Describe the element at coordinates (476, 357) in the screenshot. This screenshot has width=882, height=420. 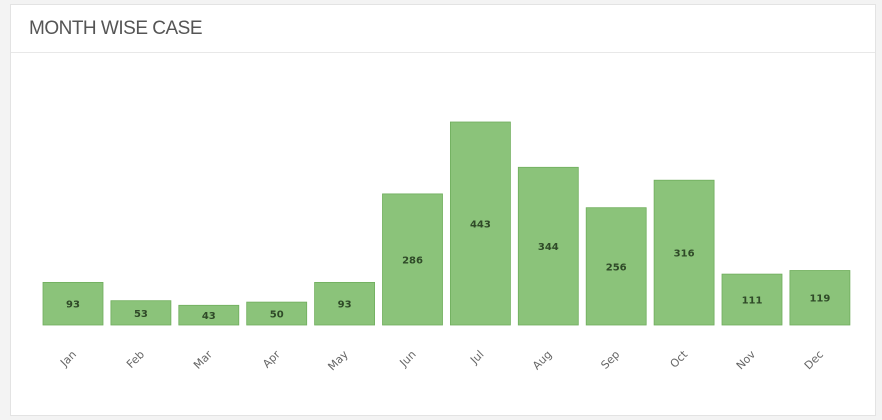
I see `x-tick-label-jul: Jul` at that location.